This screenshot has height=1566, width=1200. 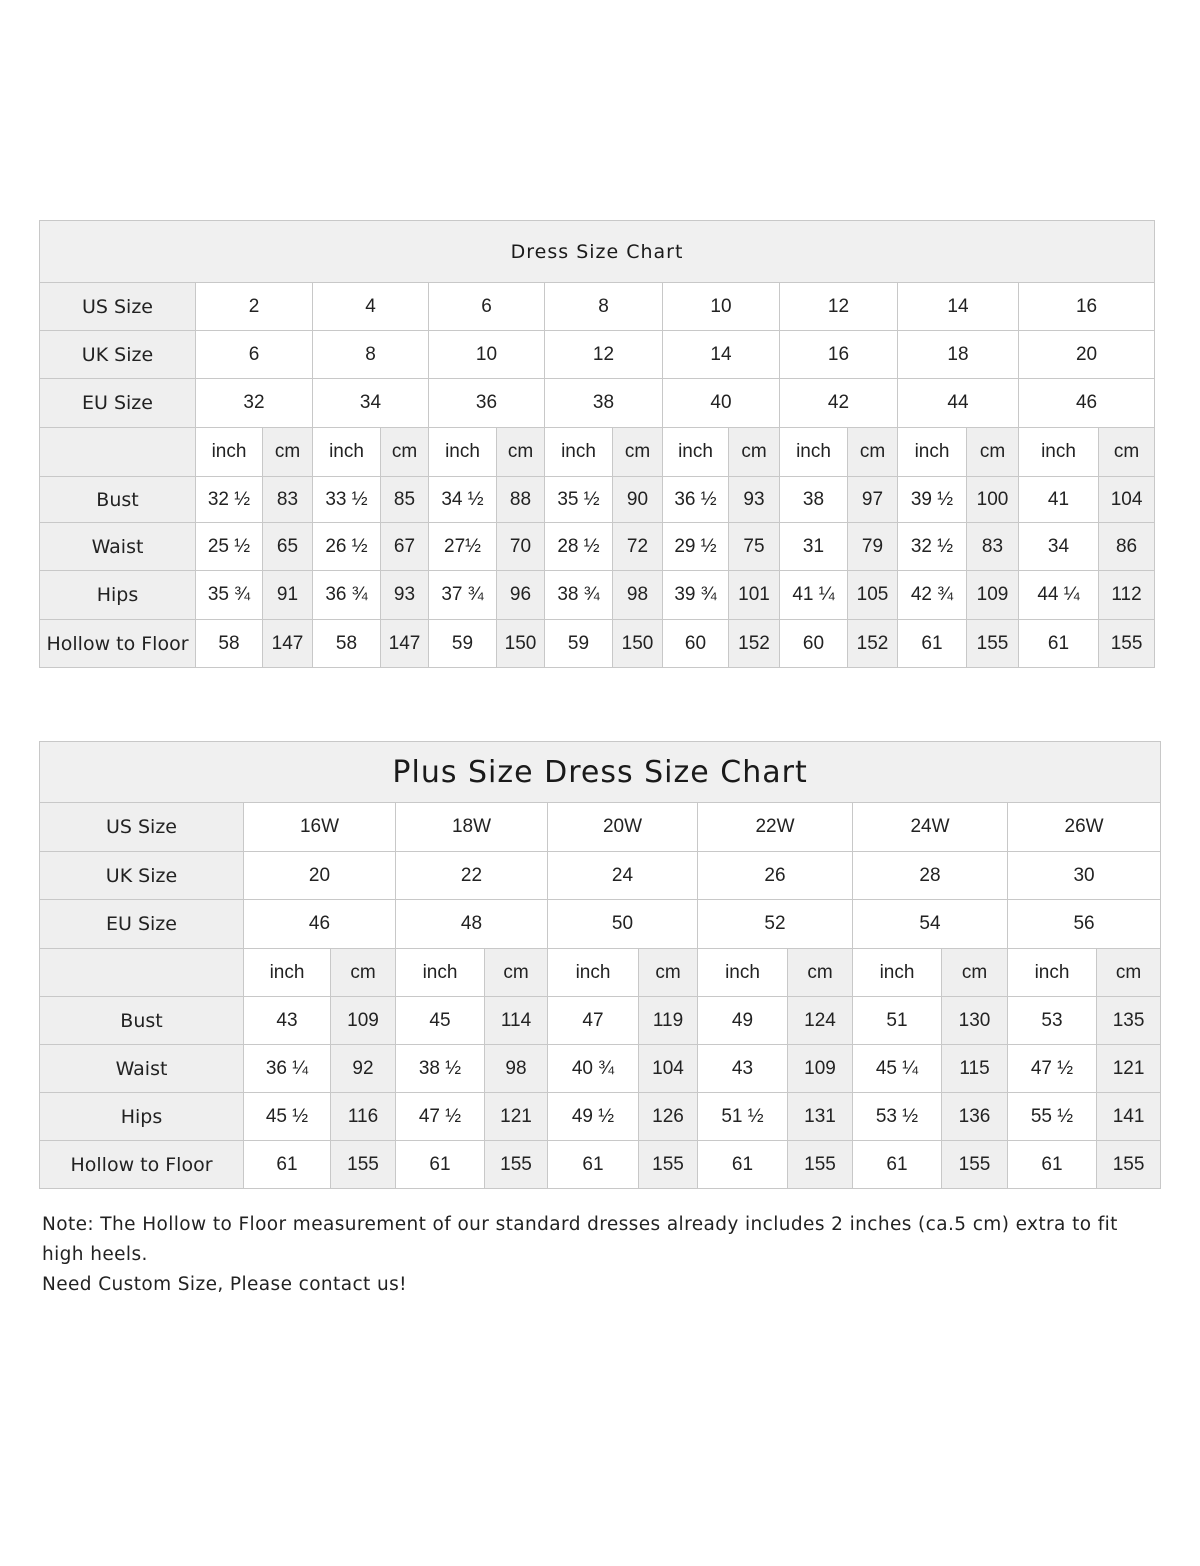 I want to click on hollow-inch-cell: 60, so click(x=695, y=643).